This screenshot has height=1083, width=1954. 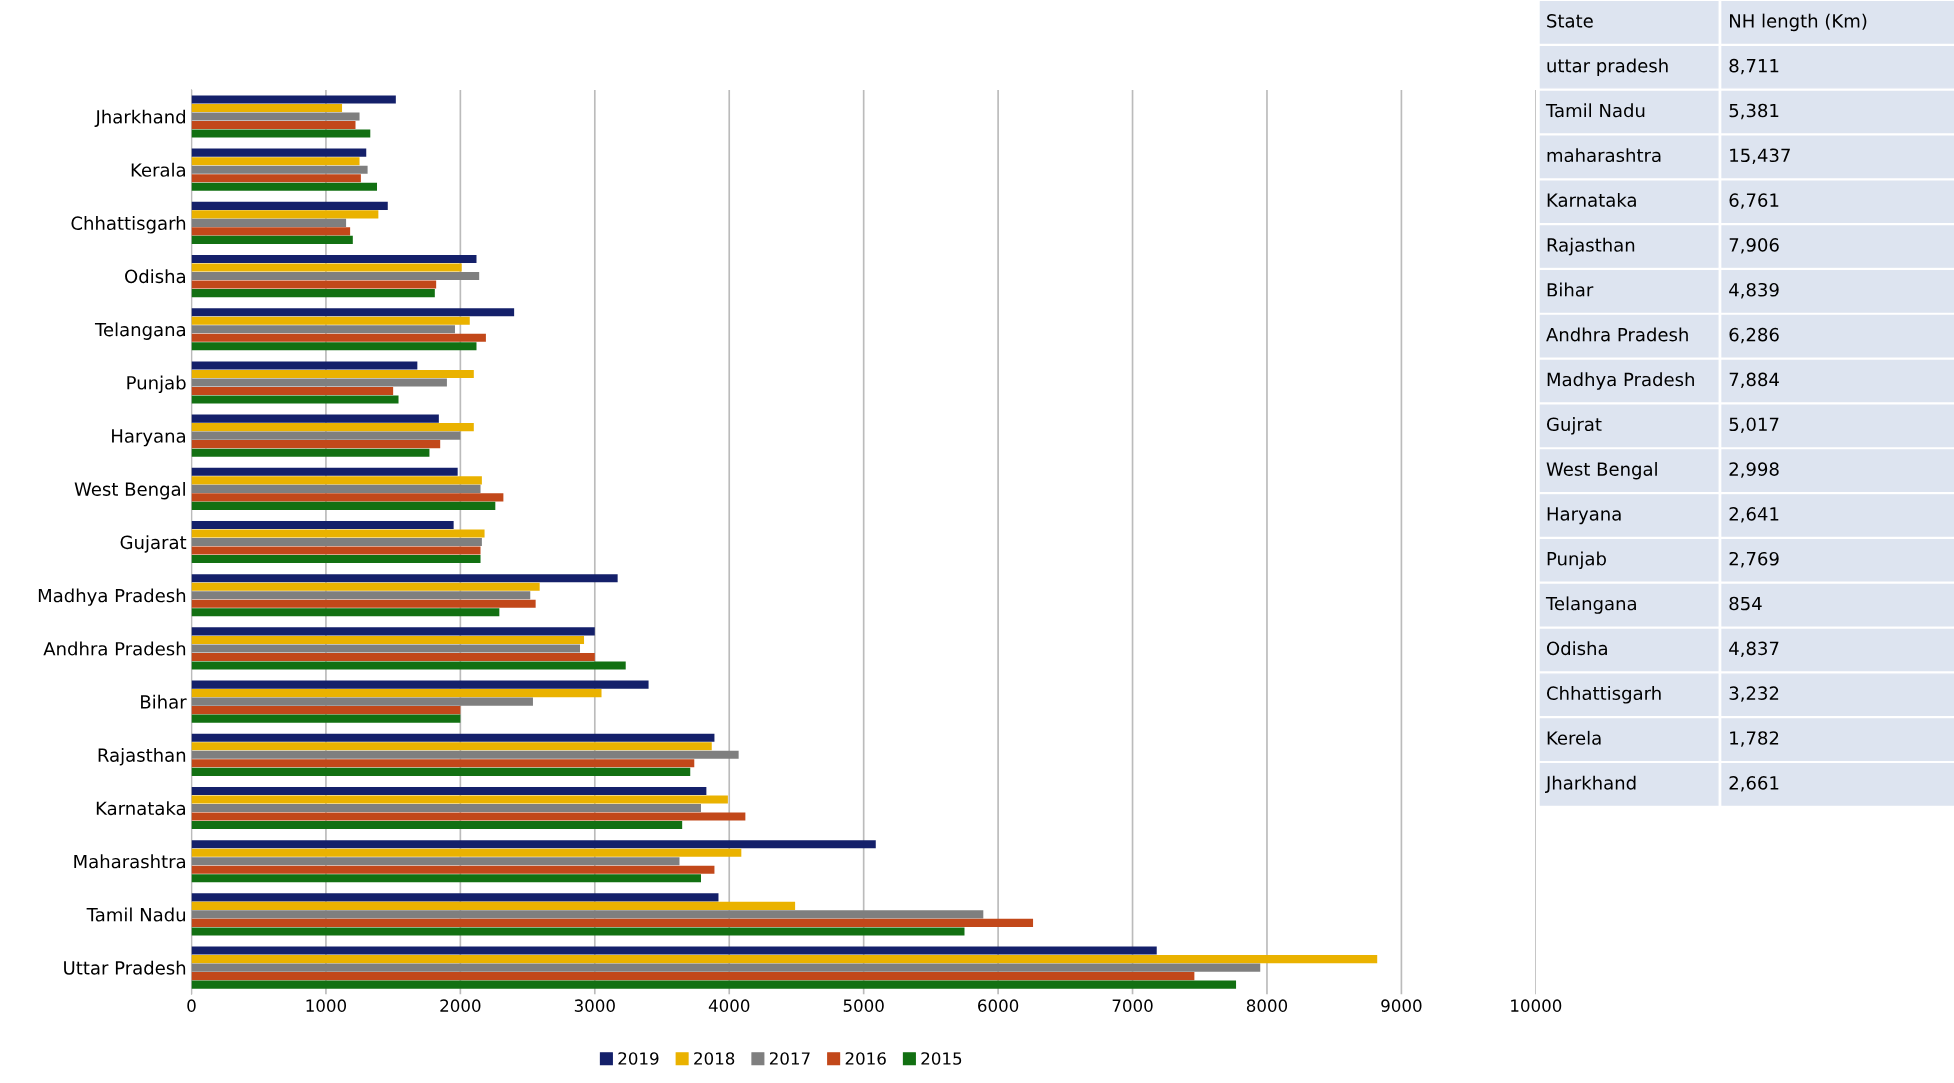 What do you see at coordinates (729, 1005) in the screenshot?
I see `x-tick-label: 4000` at bounding box center [729, 1005].